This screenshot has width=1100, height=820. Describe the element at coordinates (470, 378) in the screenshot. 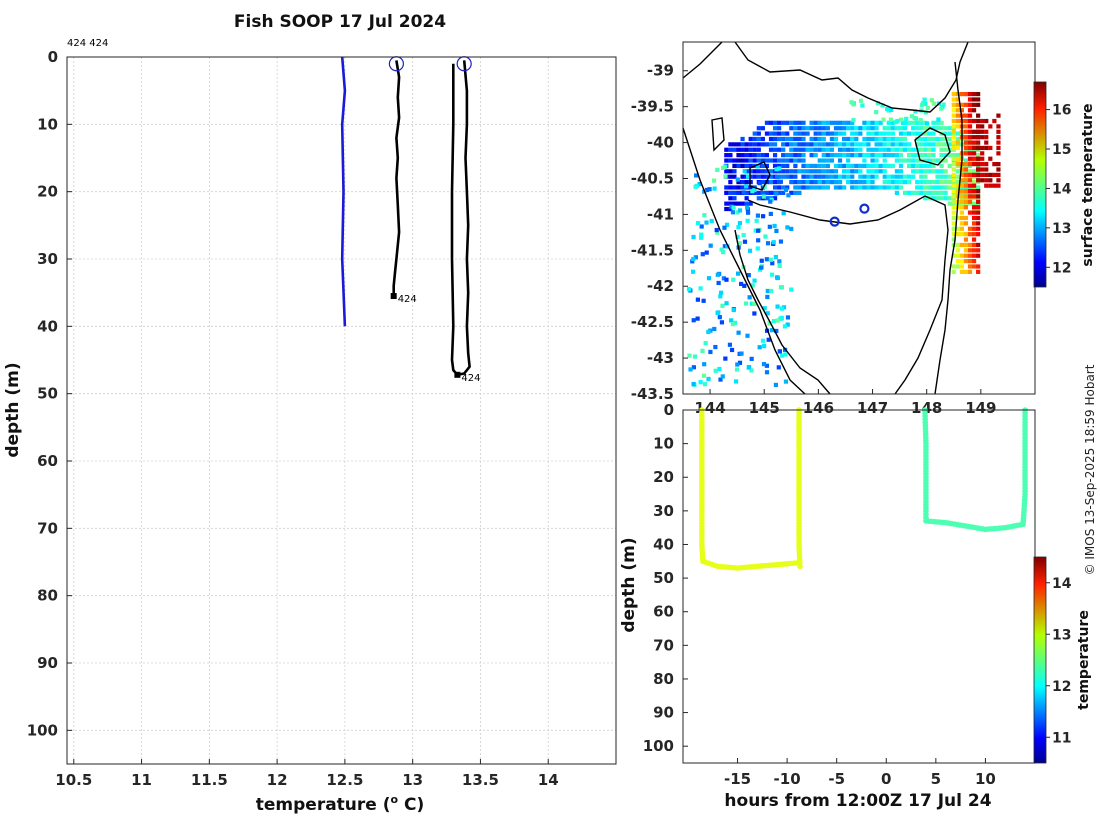

I see `profile-end-label: 424` at that location.